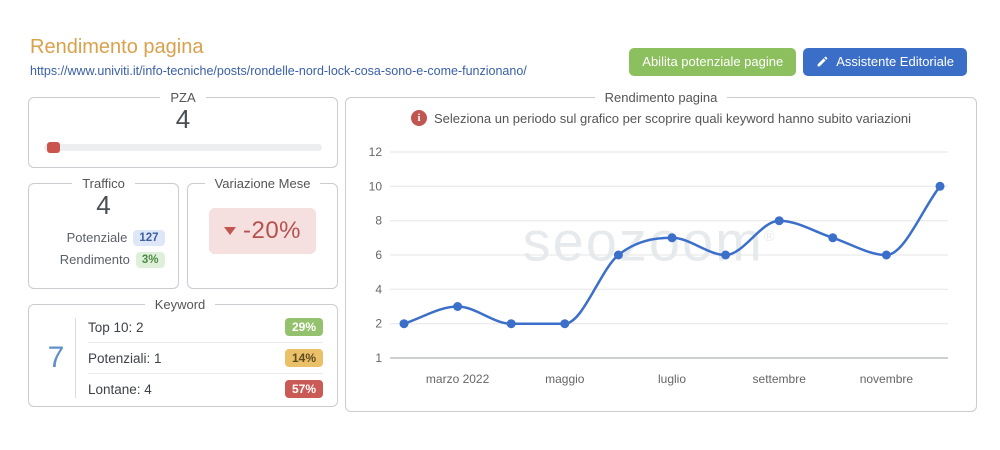 This screenshot has height=450, width=1000. I want to click on svg-text: 8, so click(378, 221).